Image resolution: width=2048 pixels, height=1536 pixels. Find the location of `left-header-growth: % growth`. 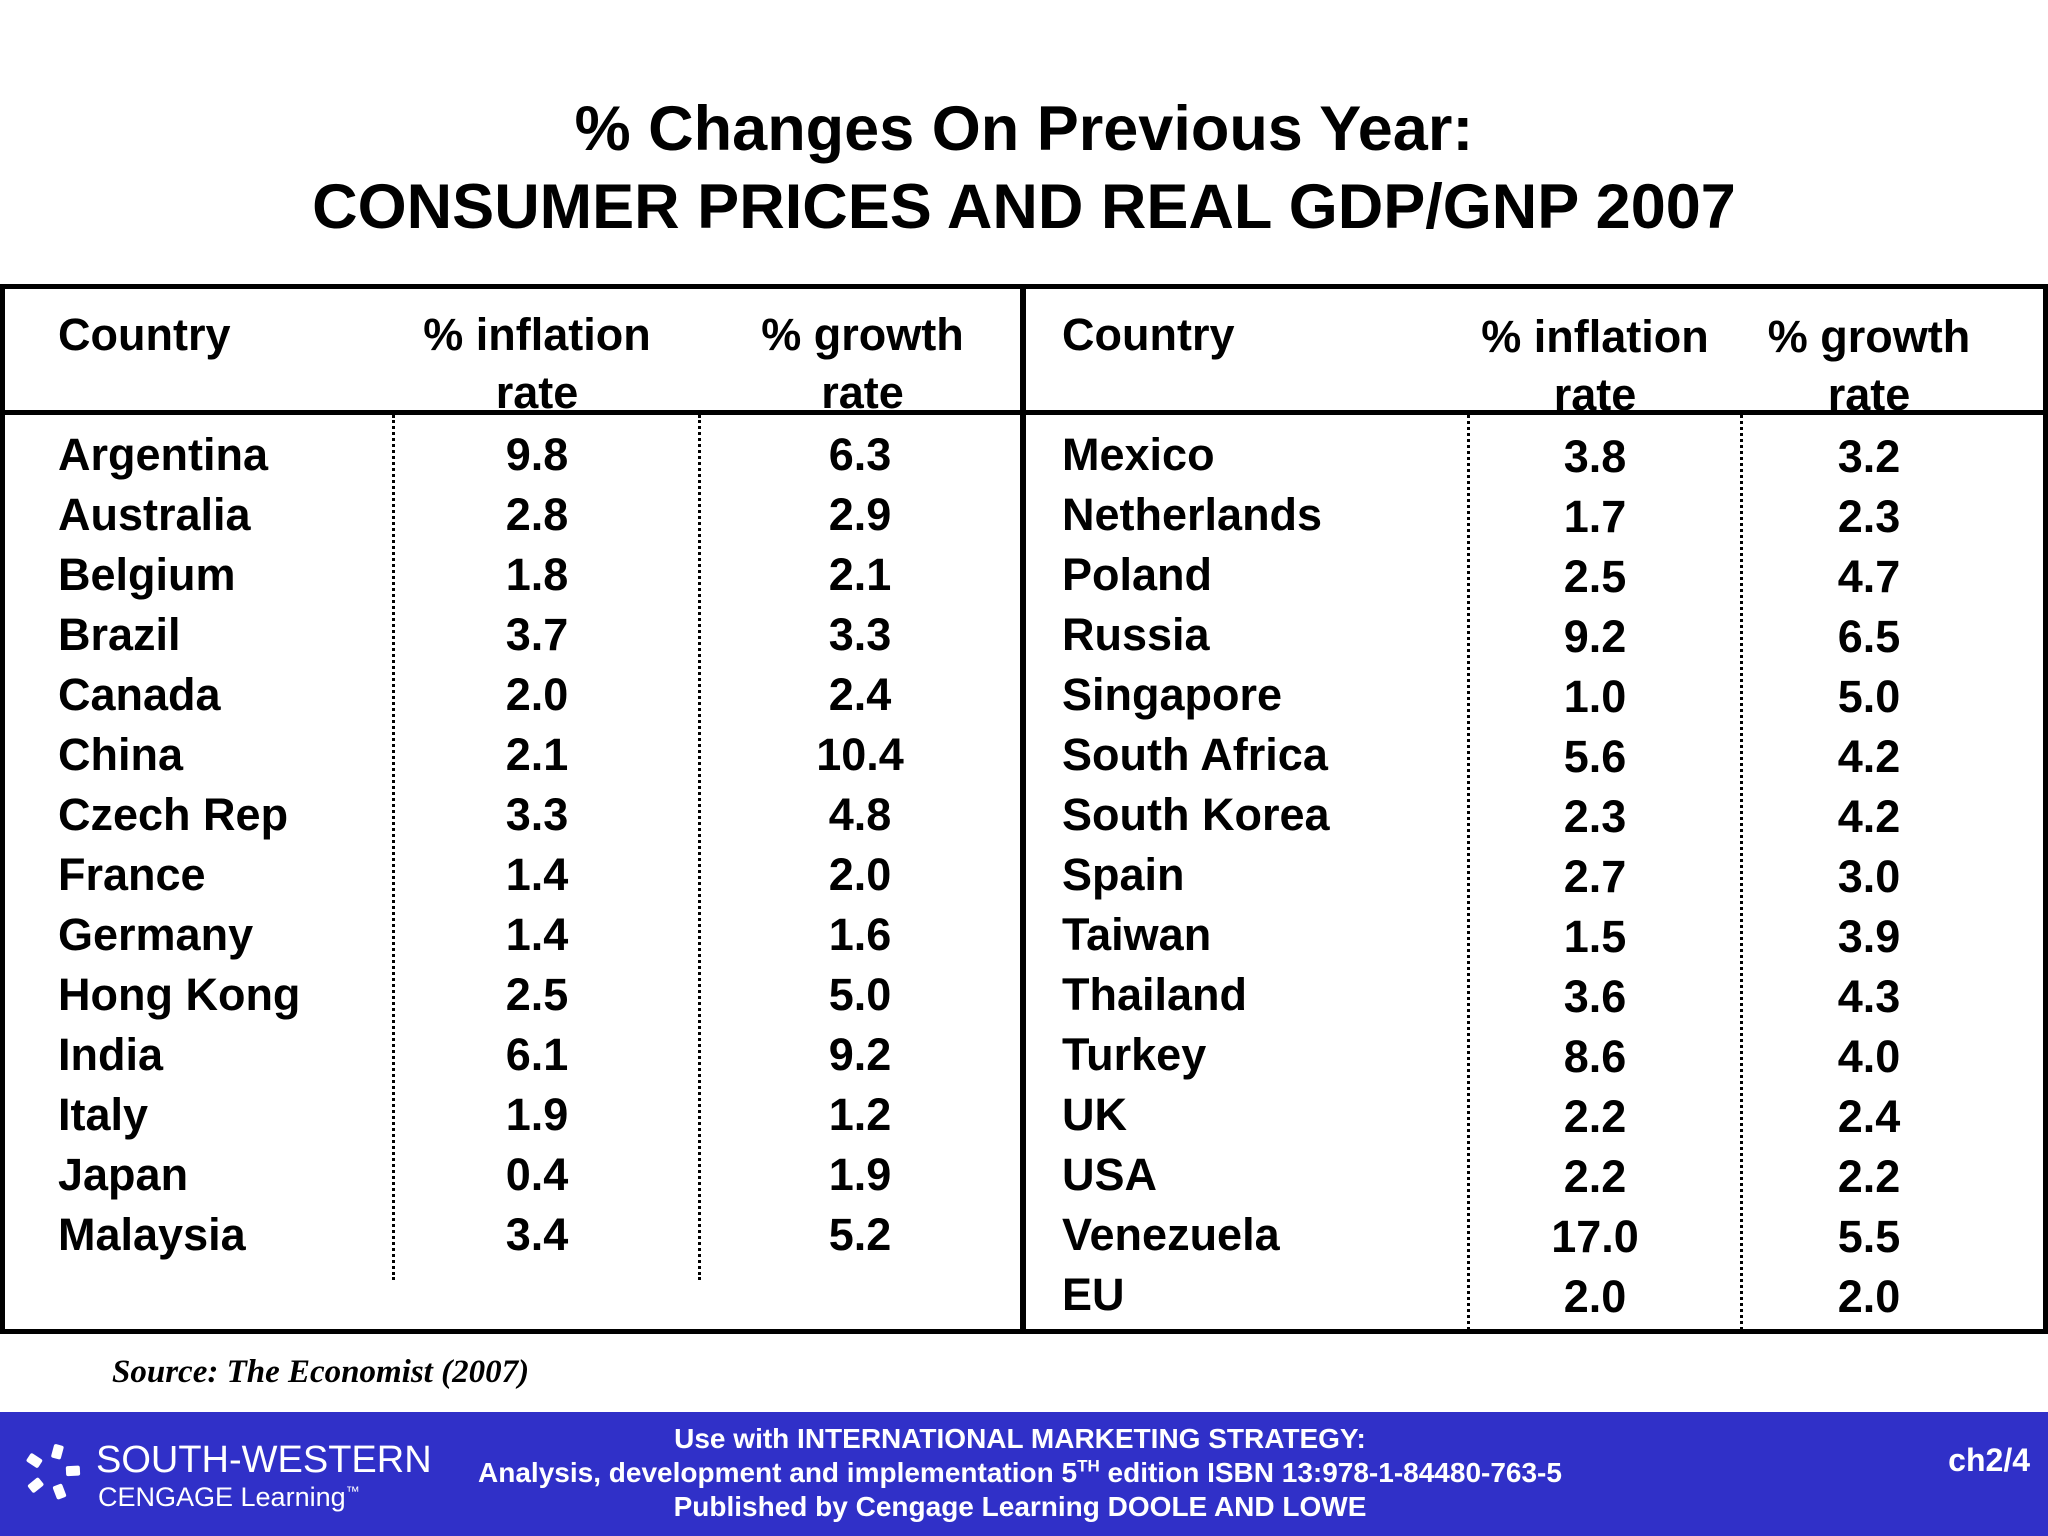

left-header-growth: % growth is located at coordinates (862, 334).